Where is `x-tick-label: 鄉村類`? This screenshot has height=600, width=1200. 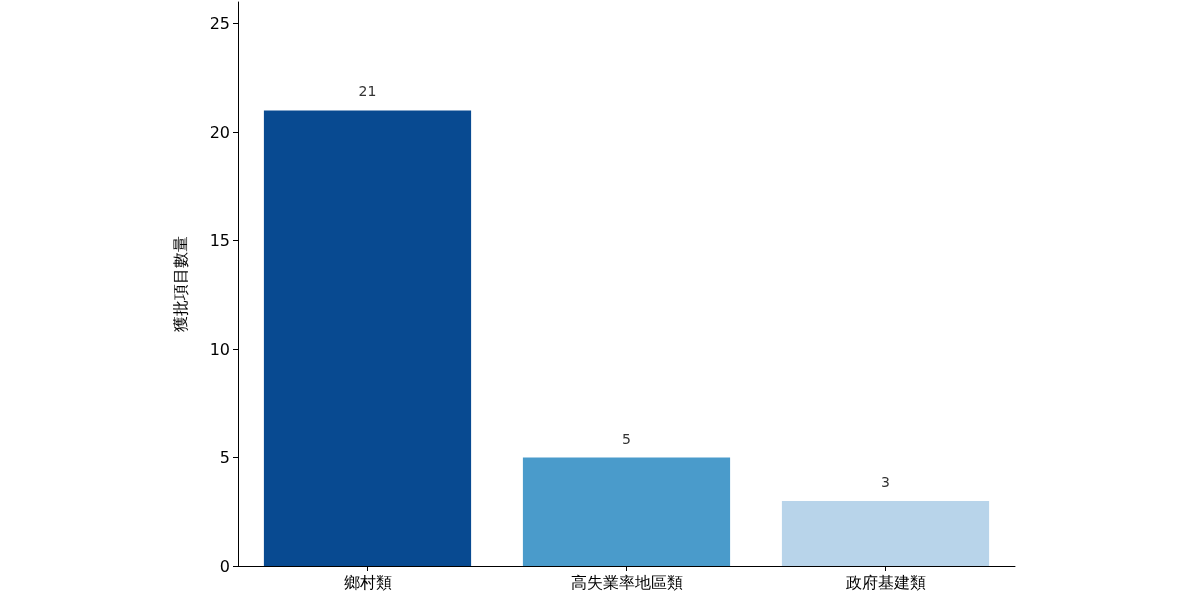 x-tick-label: 鄉村類 is located at coordinates (367, 582).